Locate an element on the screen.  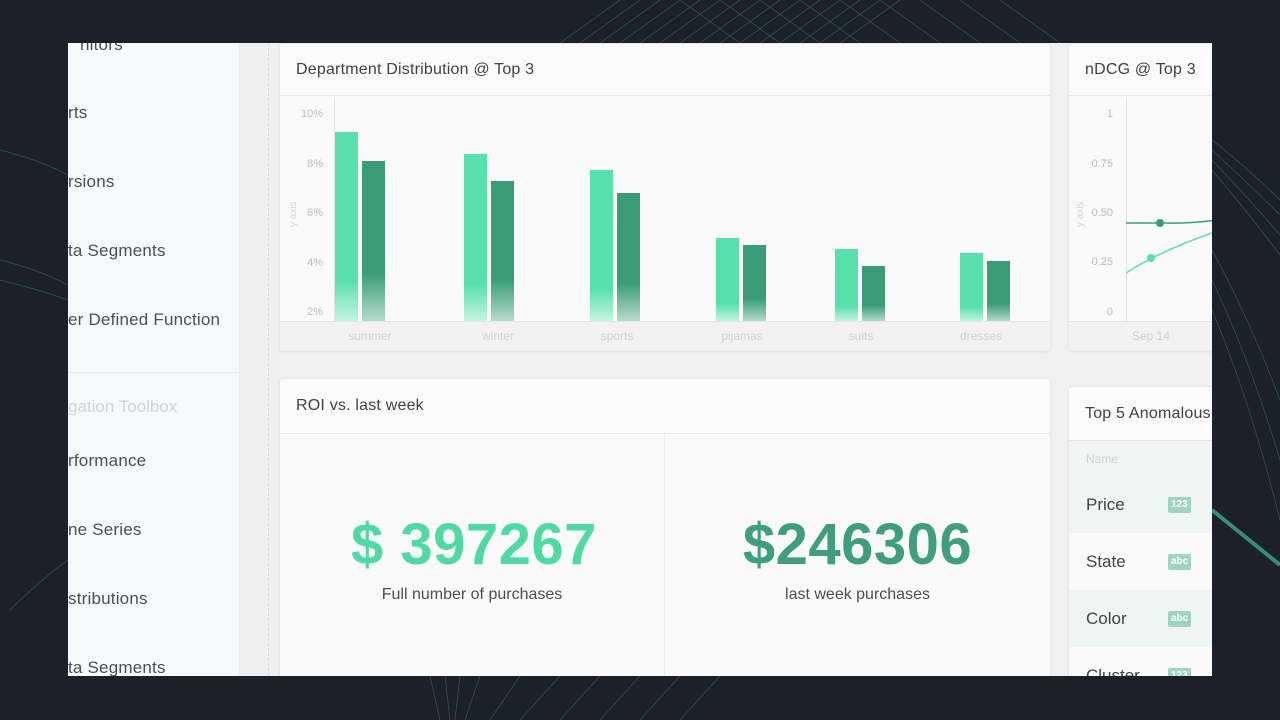
kpi-caption: last week purchases is located at coordinates (857, 594).